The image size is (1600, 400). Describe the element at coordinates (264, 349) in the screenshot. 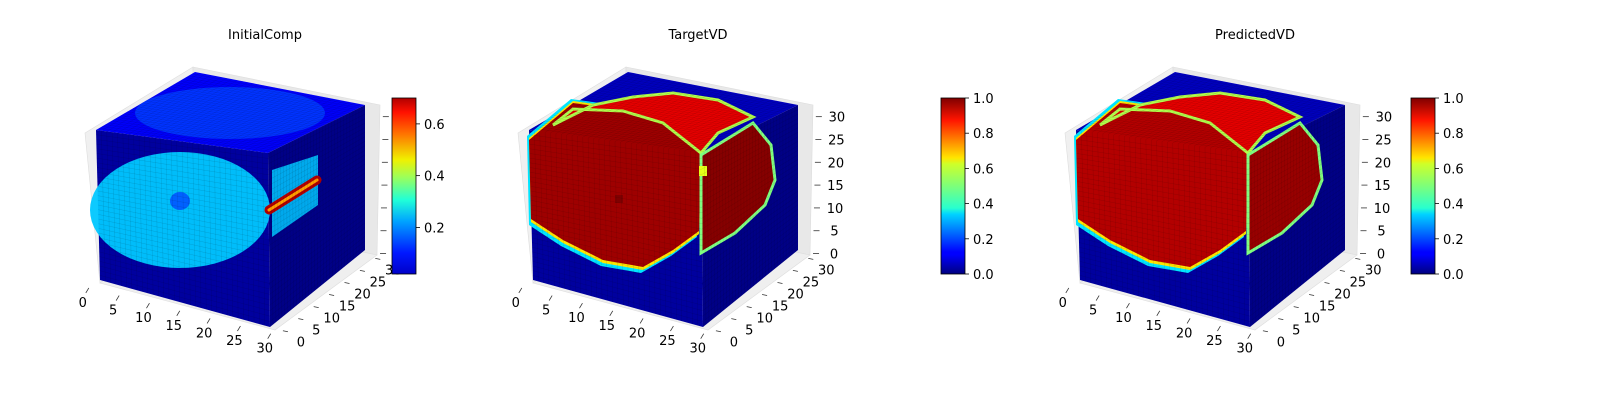

I see `x-tick-label: 30` at that location.